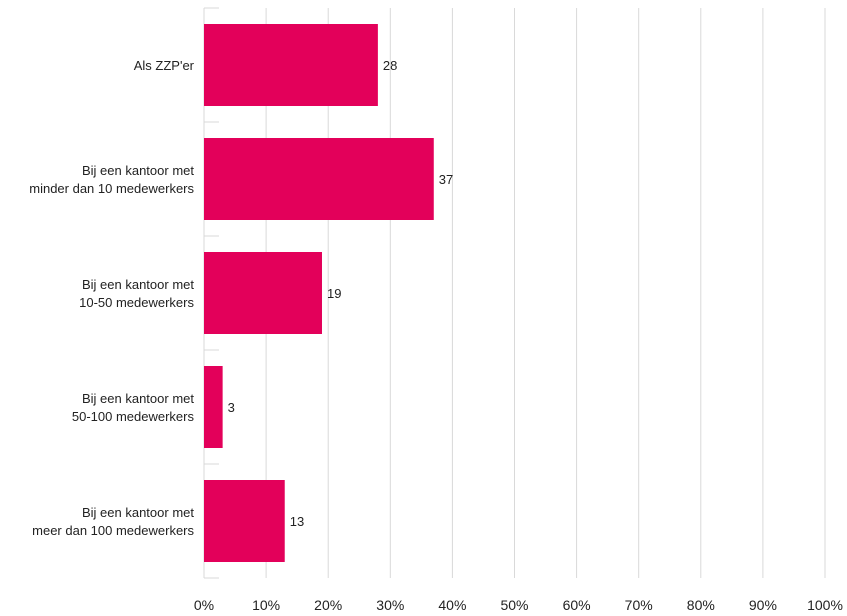 The height and width of the screenshot is (616, 847). Describe the element at coordinates (390, 605) in the screenshot. I see `x-tick-label-30: 30%` at that location.